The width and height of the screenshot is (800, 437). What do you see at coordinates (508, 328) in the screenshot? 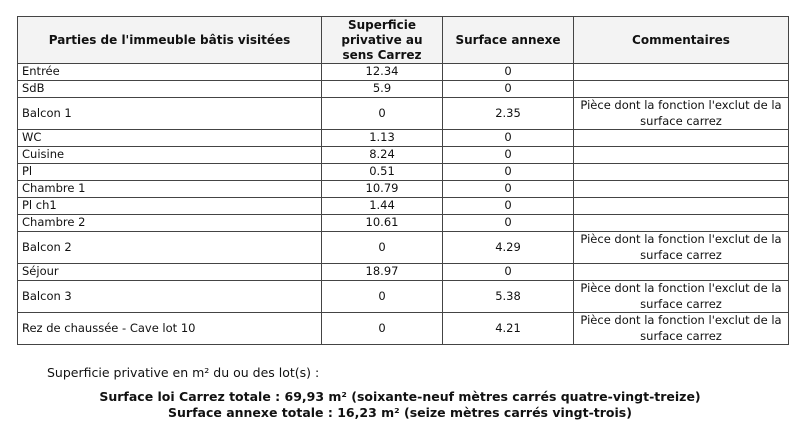
I see `cell-annexe: 4.21` at bounding box center [508, 328].